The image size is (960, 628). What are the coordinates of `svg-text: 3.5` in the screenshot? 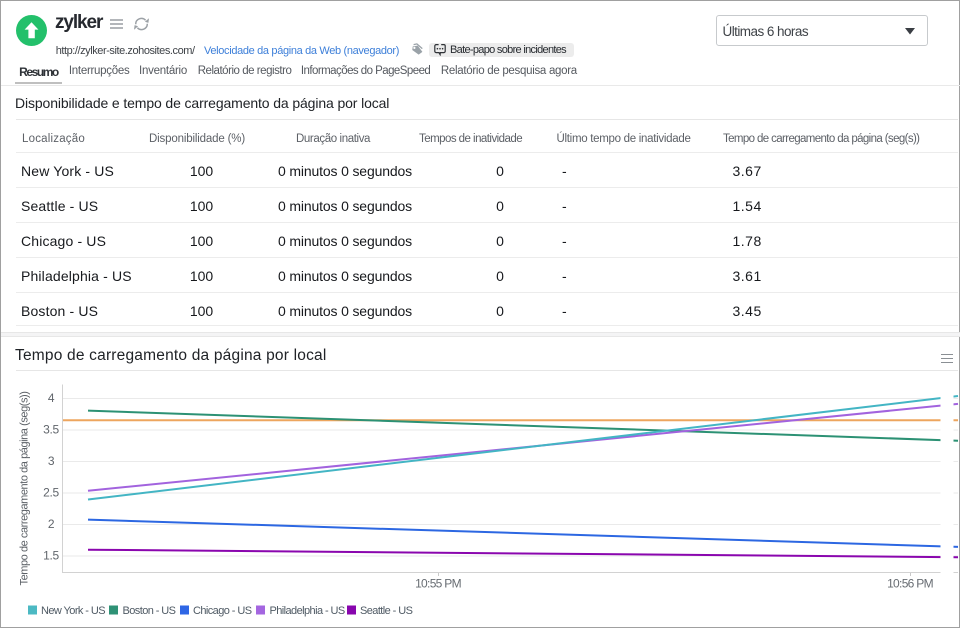 It's located at (51, 430).